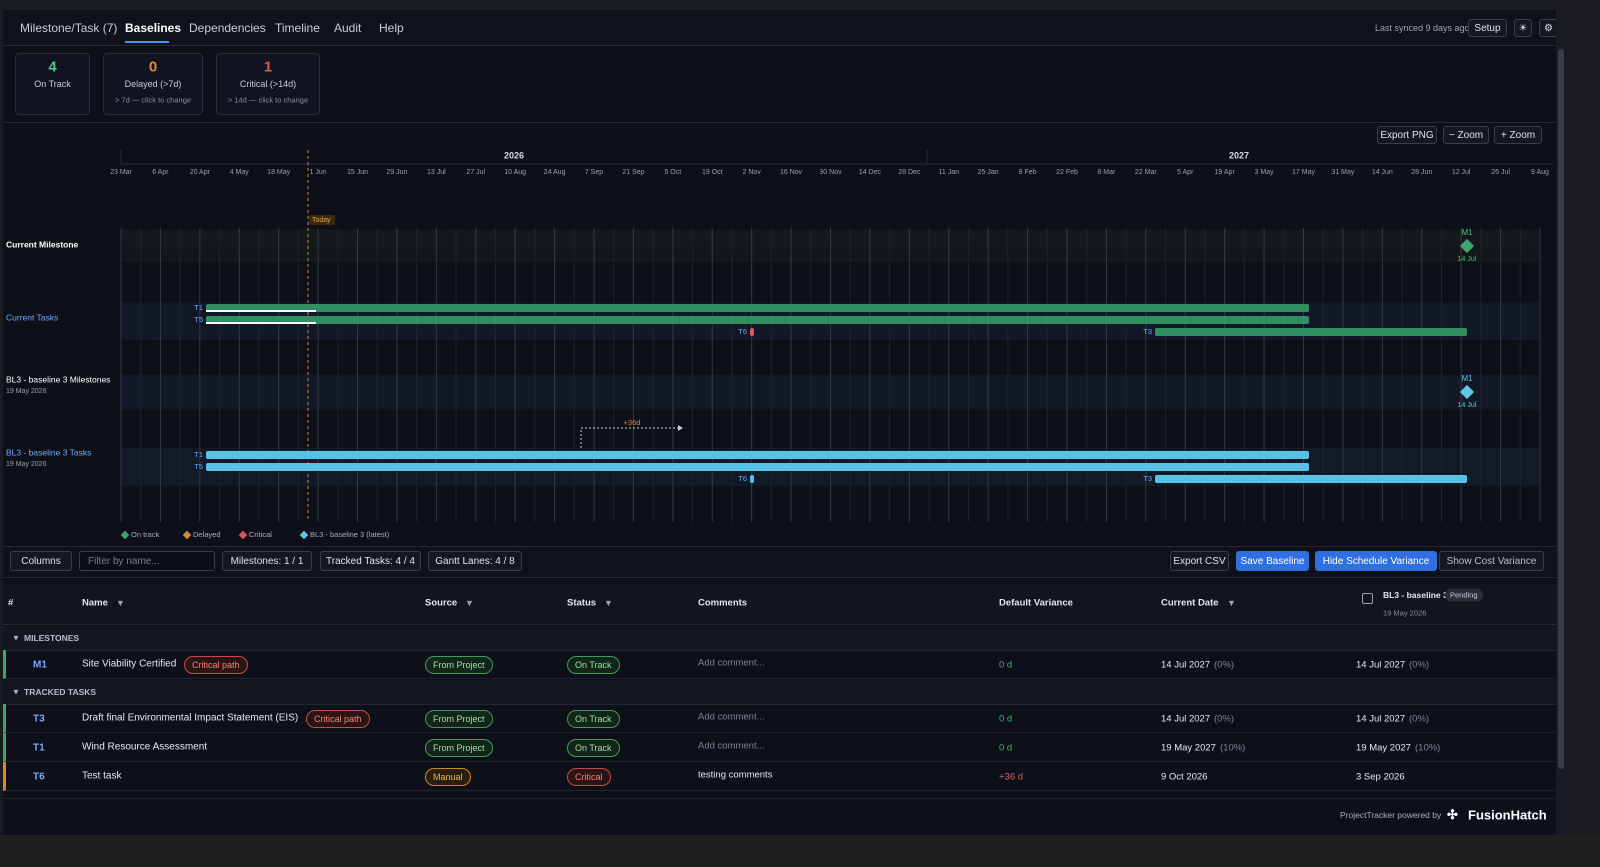 This screenshot has height=867, width=1600. I want to click on summary-label: Critical (>14d), so click(268, 84).